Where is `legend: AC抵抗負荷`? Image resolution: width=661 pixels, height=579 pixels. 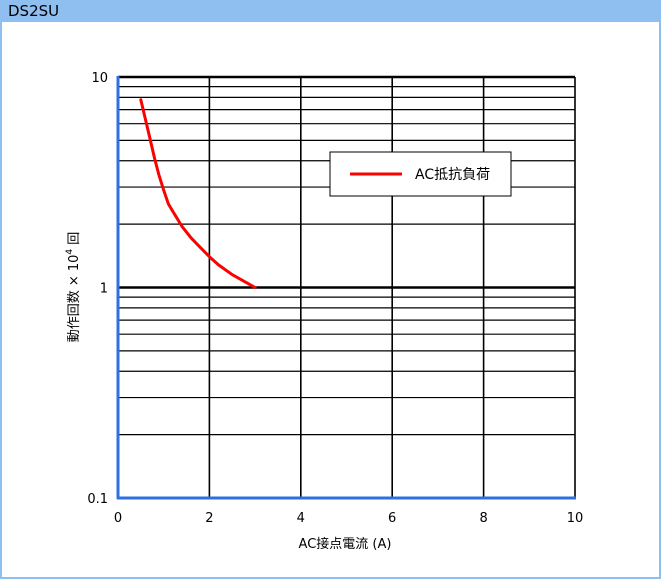
legend: AC抵抗負荷 is located at coordinates (420, 174).